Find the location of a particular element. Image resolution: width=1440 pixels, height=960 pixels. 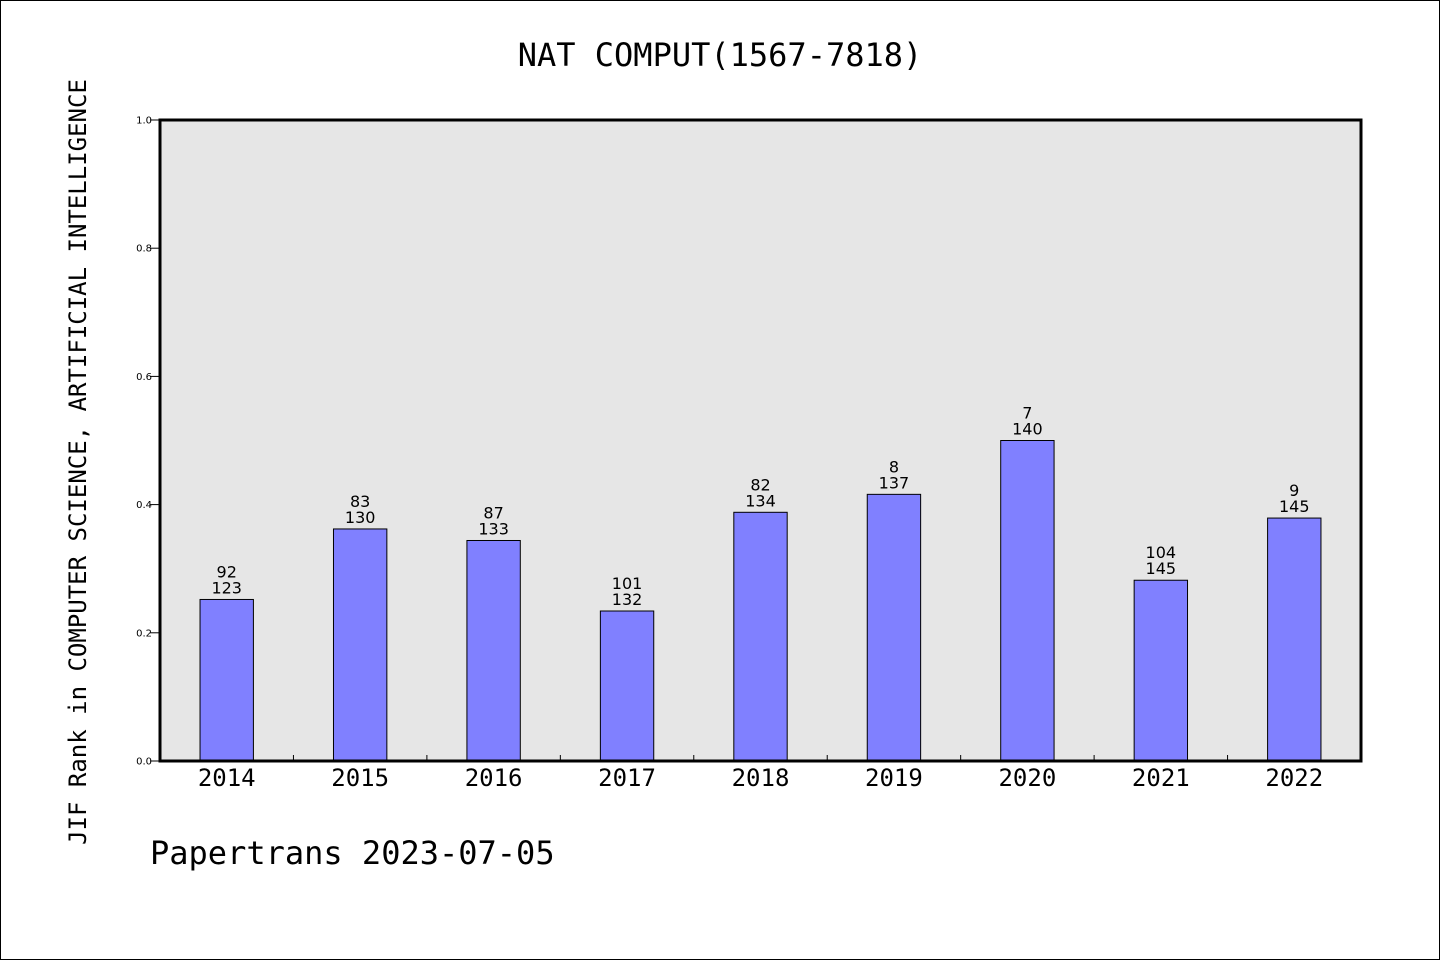

bar-rank-label: 7 is located at coordinates (1027, 413).